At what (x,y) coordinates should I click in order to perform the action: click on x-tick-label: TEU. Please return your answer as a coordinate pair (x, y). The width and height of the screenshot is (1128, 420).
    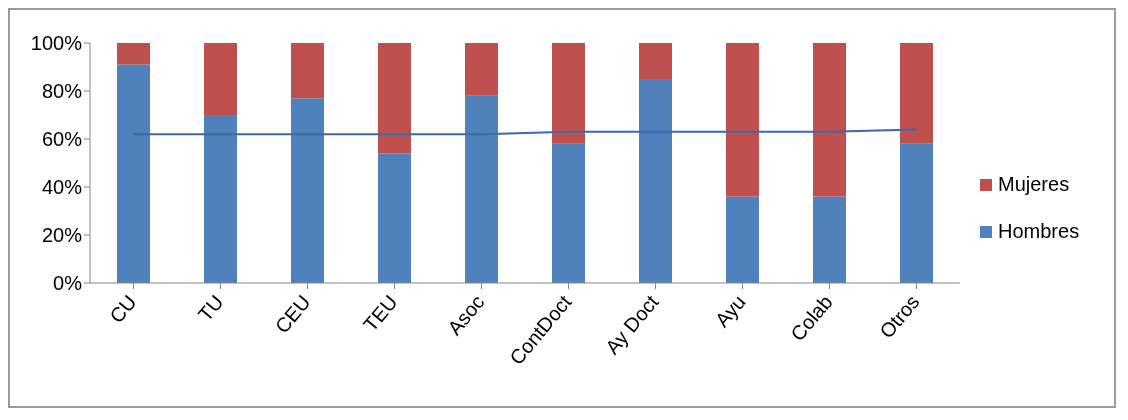
    Looking at the image, I should click on (380, 313).